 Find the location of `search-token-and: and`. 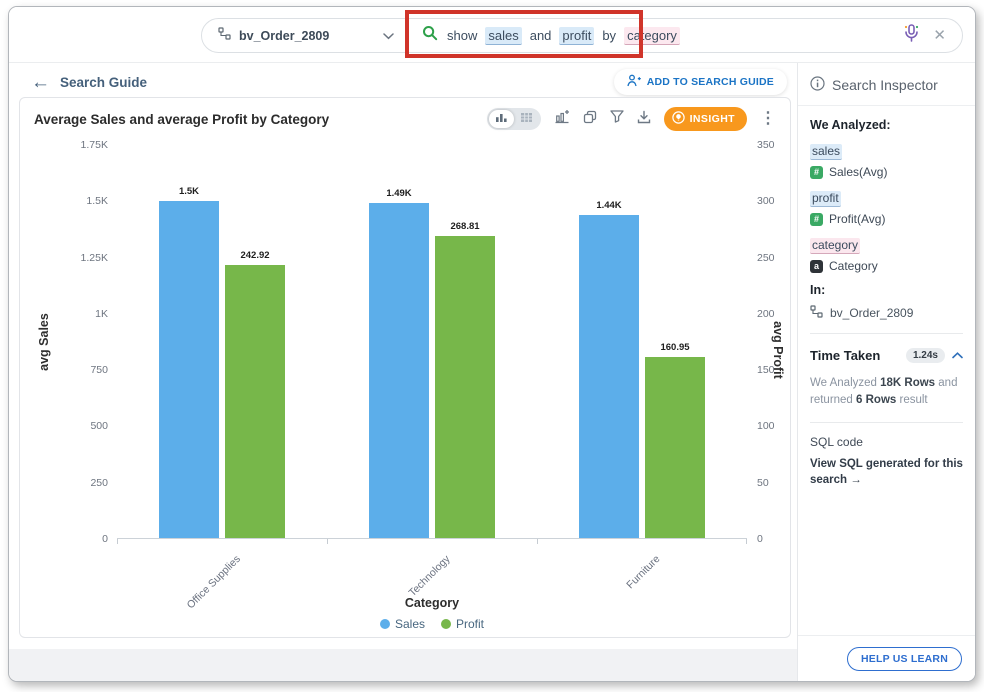

search-token-and: and is located at coordinates (540, 35).